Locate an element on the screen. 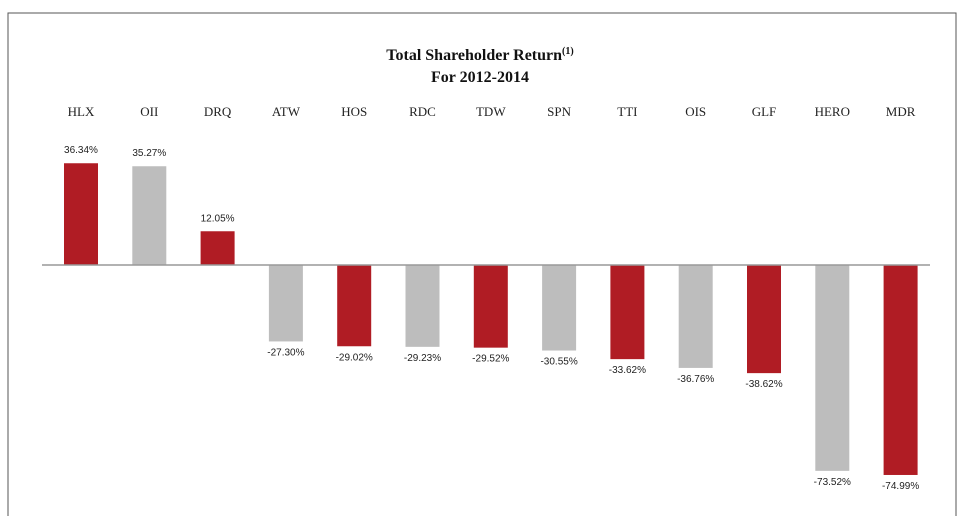 This screenshot has height=516, width=960. chart-subtitle: For 2012-2014 is located at coordinates (480, 77).